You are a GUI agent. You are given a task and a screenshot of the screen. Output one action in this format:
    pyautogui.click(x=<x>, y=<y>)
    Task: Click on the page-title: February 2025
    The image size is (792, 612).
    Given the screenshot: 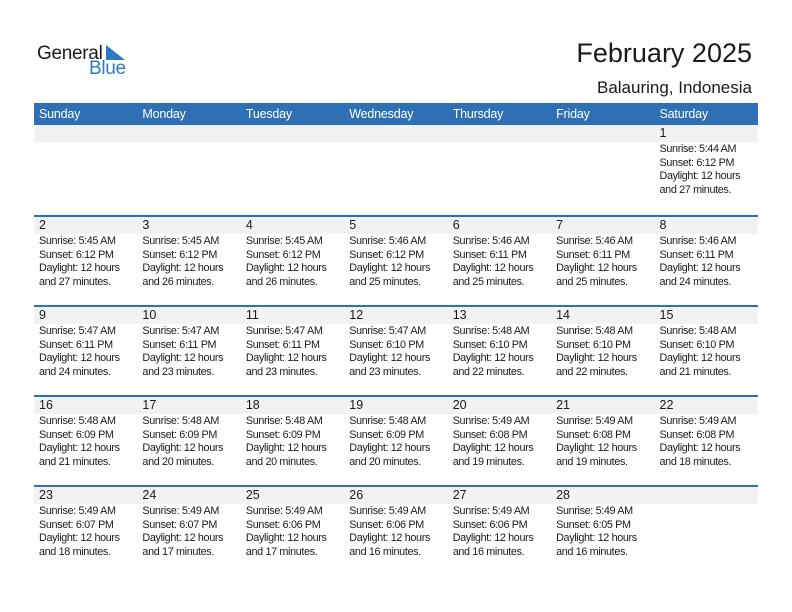 What is the action you would take?
    pyautogui.click(x=664, y=53)
    